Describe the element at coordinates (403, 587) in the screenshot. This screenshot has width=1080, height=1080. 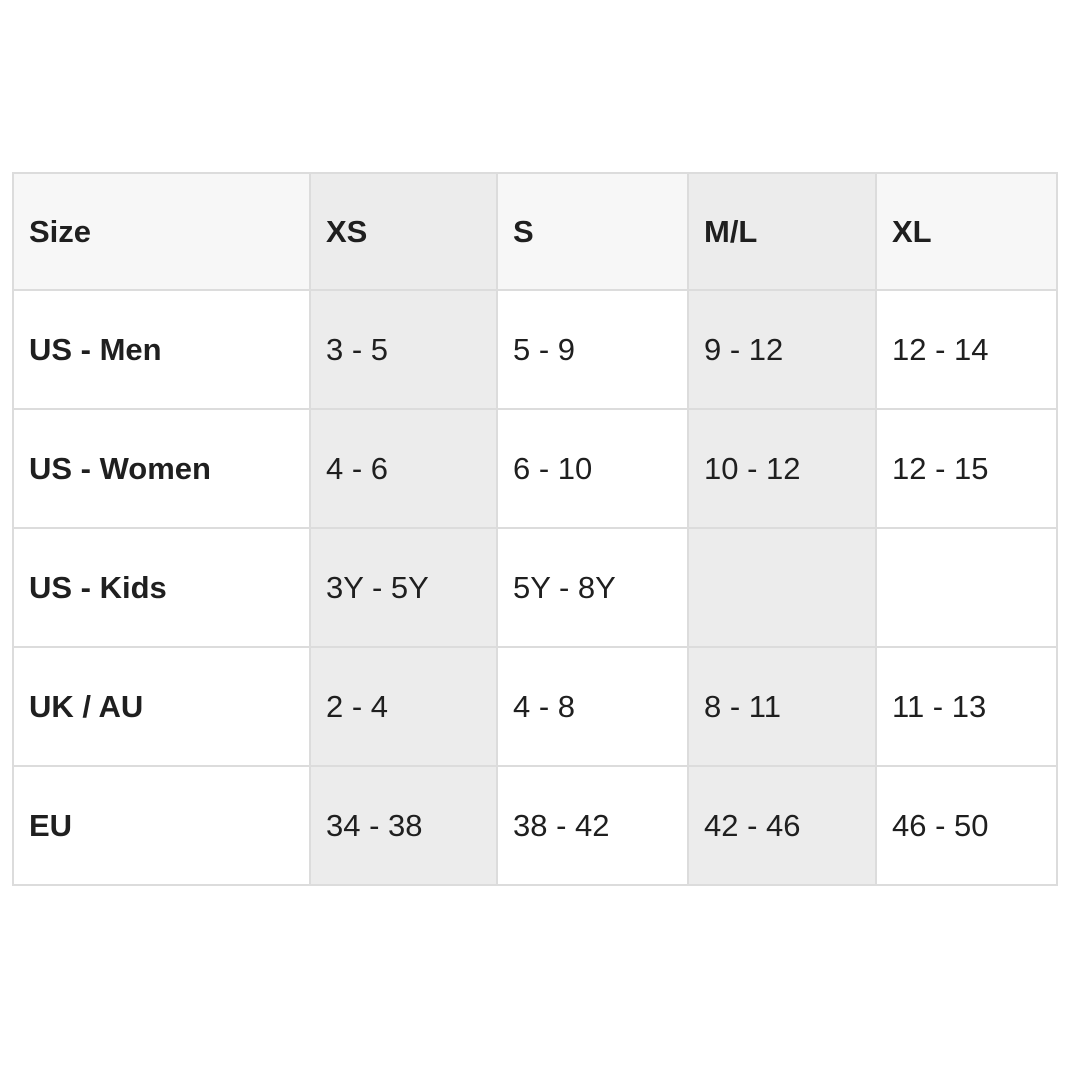
I see `cell-us-kids-xs: 3Y - 5Y` at that location.